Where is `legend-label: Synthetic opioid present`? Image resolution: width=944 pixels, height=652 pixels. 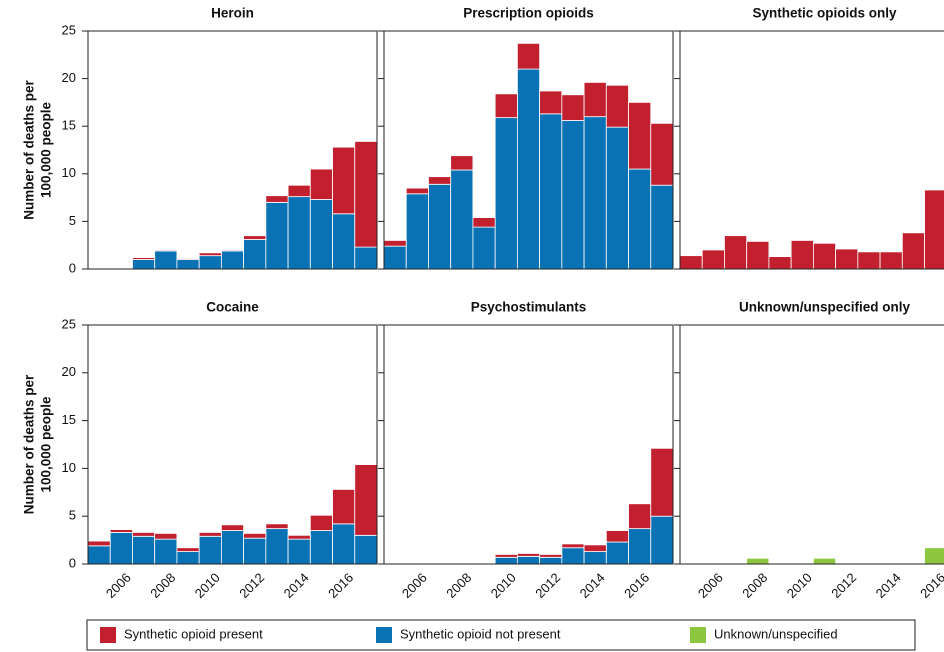 legend-label: Synthetic opioid present is located at coordinates (193, 633).